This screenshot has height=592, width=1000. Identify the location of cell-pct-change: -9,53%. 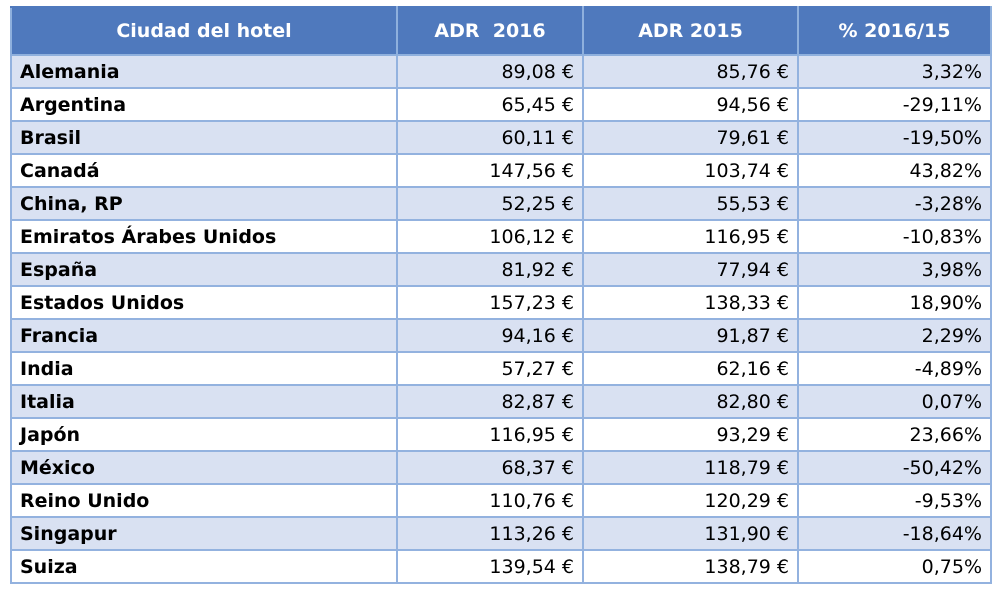
(894, 500).